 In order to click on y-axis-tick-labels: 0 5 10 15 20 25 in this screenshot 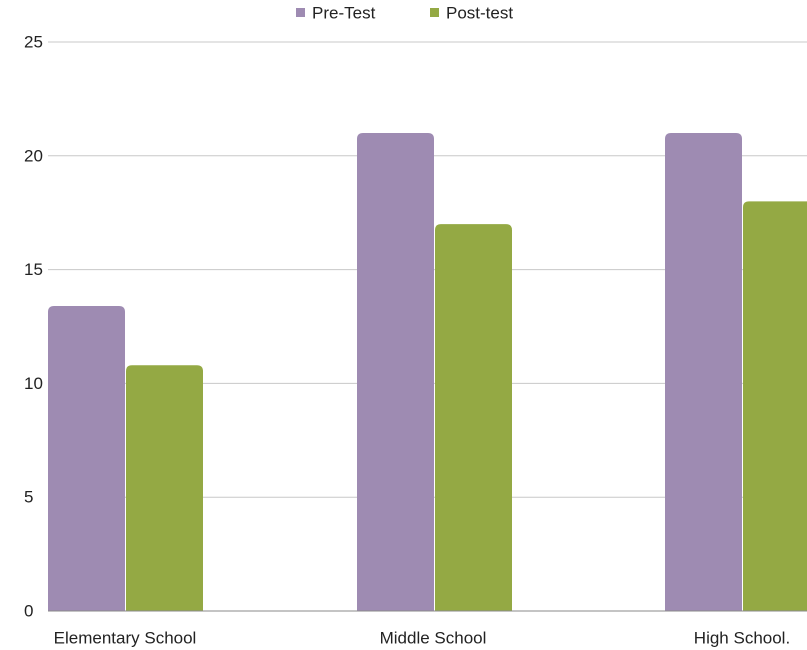, I will do `click(33, 327)`.